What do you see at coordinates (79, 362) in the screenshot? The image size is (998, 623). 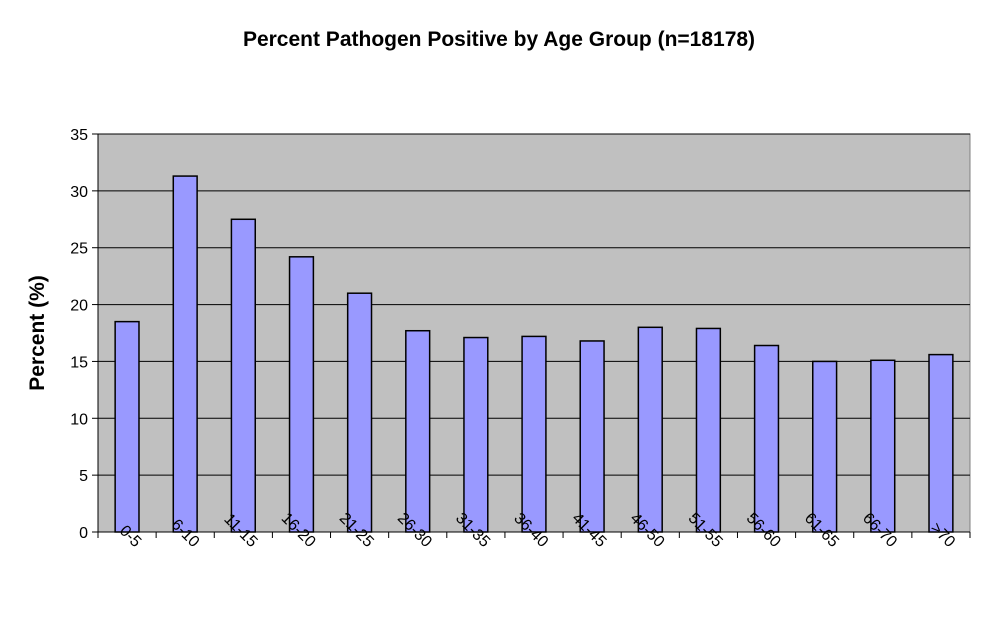 I see `y-tick-label: 15` at bounding box center [79, 362].